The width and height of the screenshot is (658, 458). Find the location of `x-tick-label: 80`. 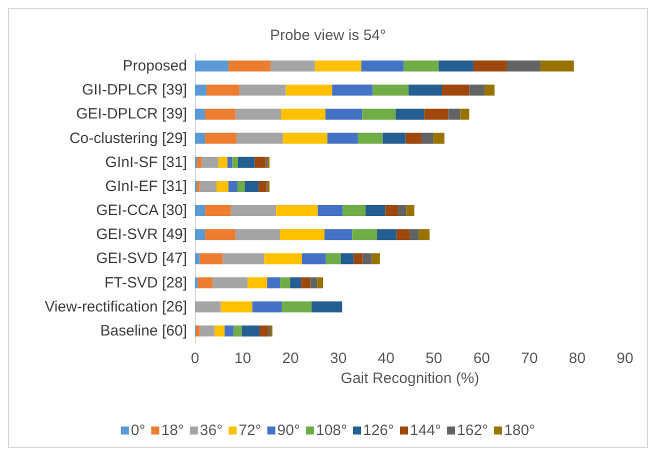

x-tick-label: 80 is located at coordinates (577, 358).